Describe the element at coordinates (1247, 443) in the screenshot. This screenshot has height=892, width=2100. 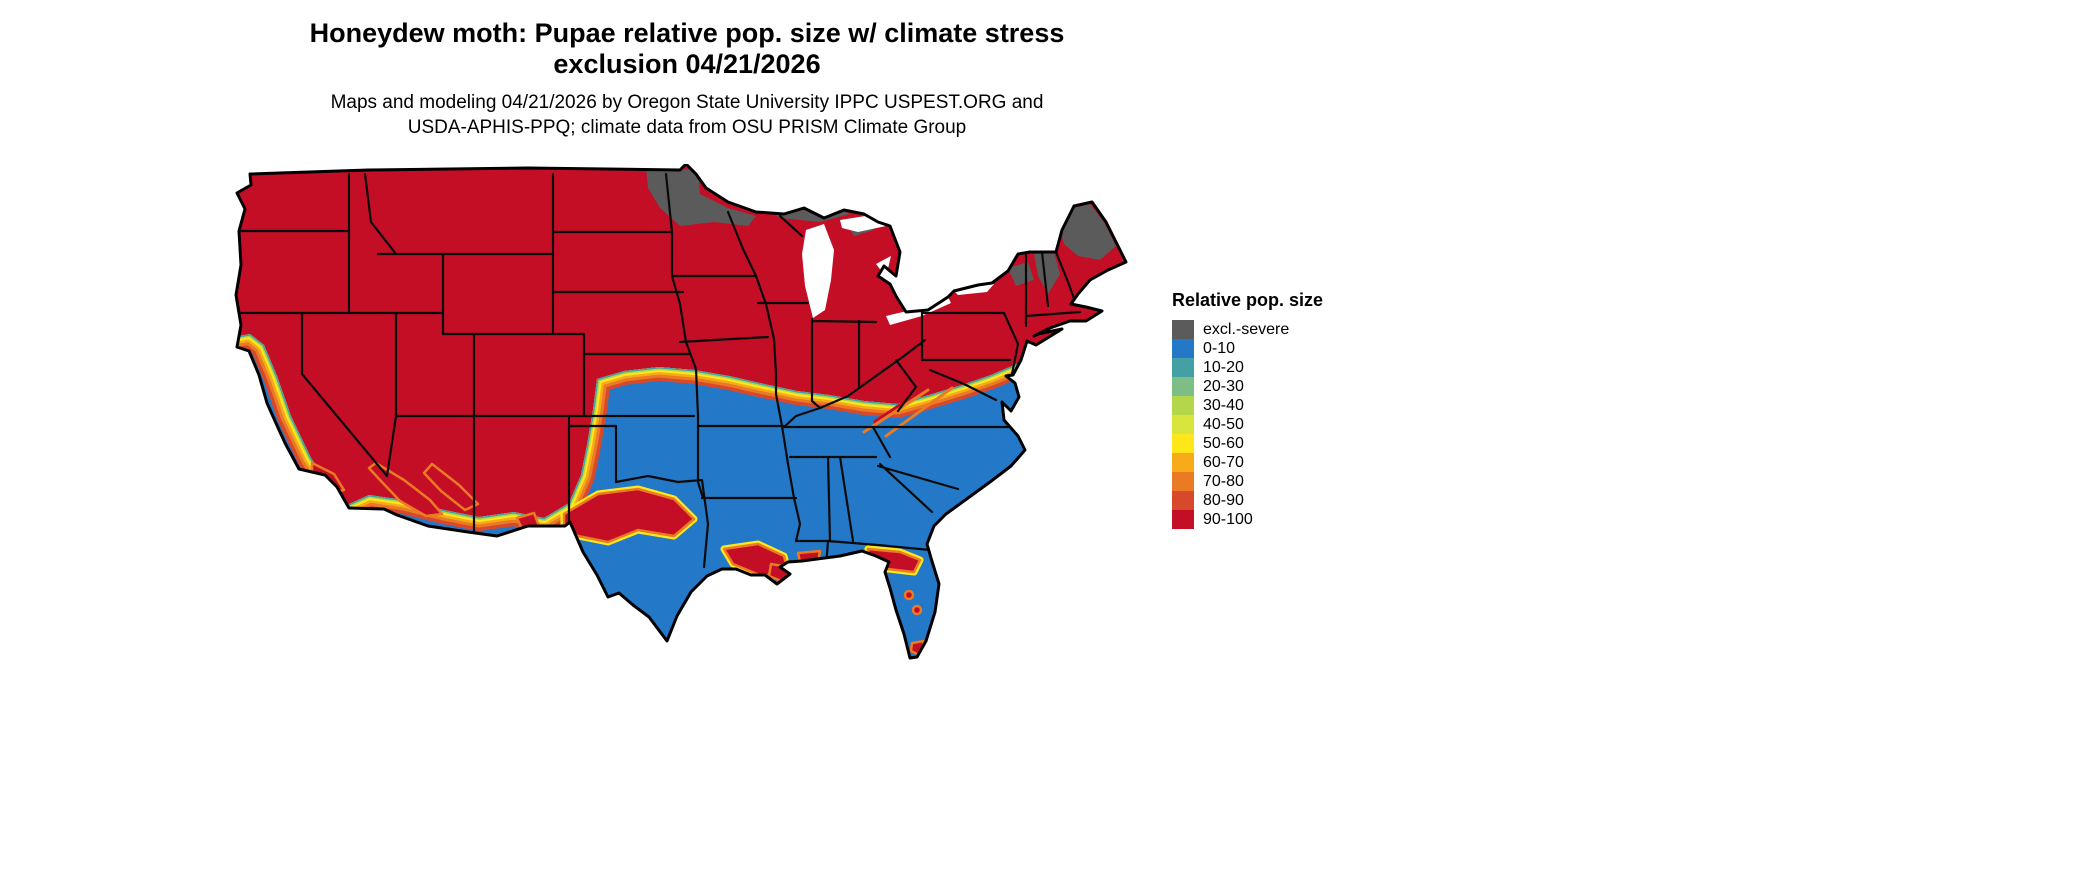
I see `legend-item: 50-60` at that location.